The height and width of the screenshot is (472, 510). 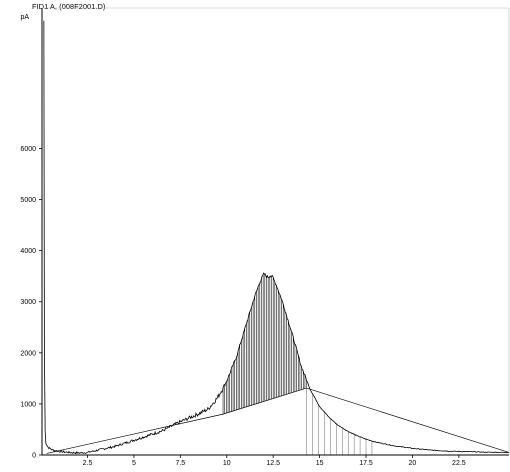 I want to click on y-tick-label: 4000, so click(x=28, y=251).